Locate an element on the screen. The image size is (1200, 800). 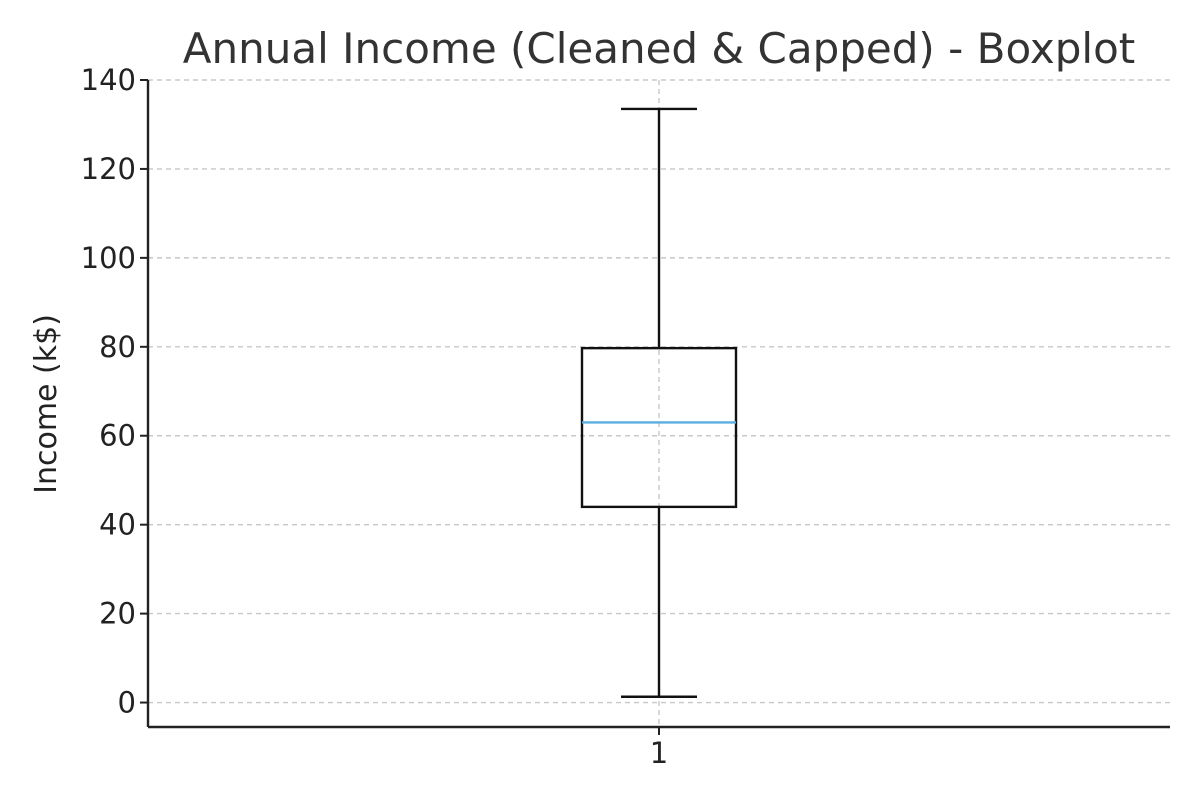
y-tick-label: 120 is located at coordinates (108, 169).